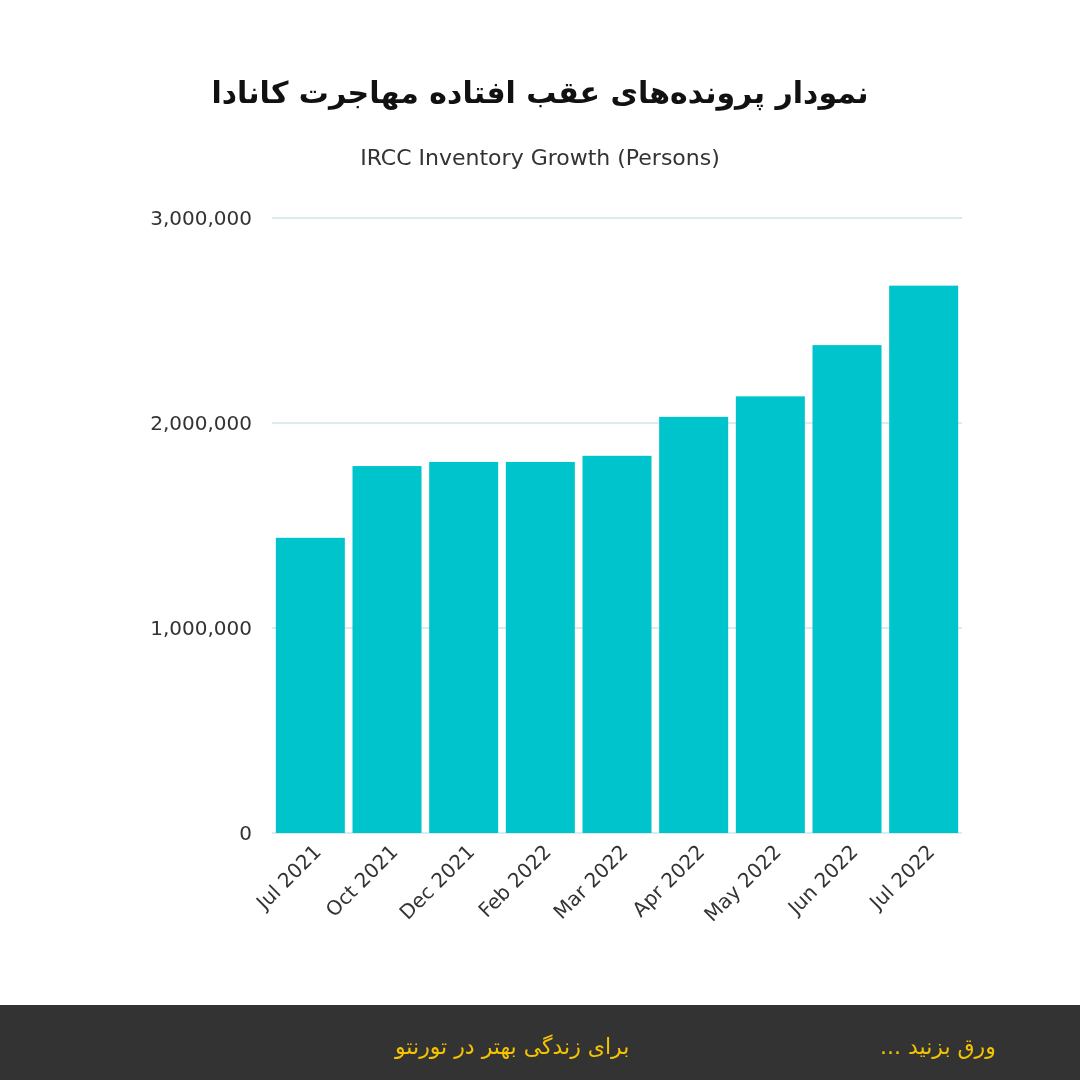 Image resolution: width=1080 pixels, height=1080 pixels. Describe the element at coordinates (245, 833) in the screenshot. I see `ytick: 0` at that location.